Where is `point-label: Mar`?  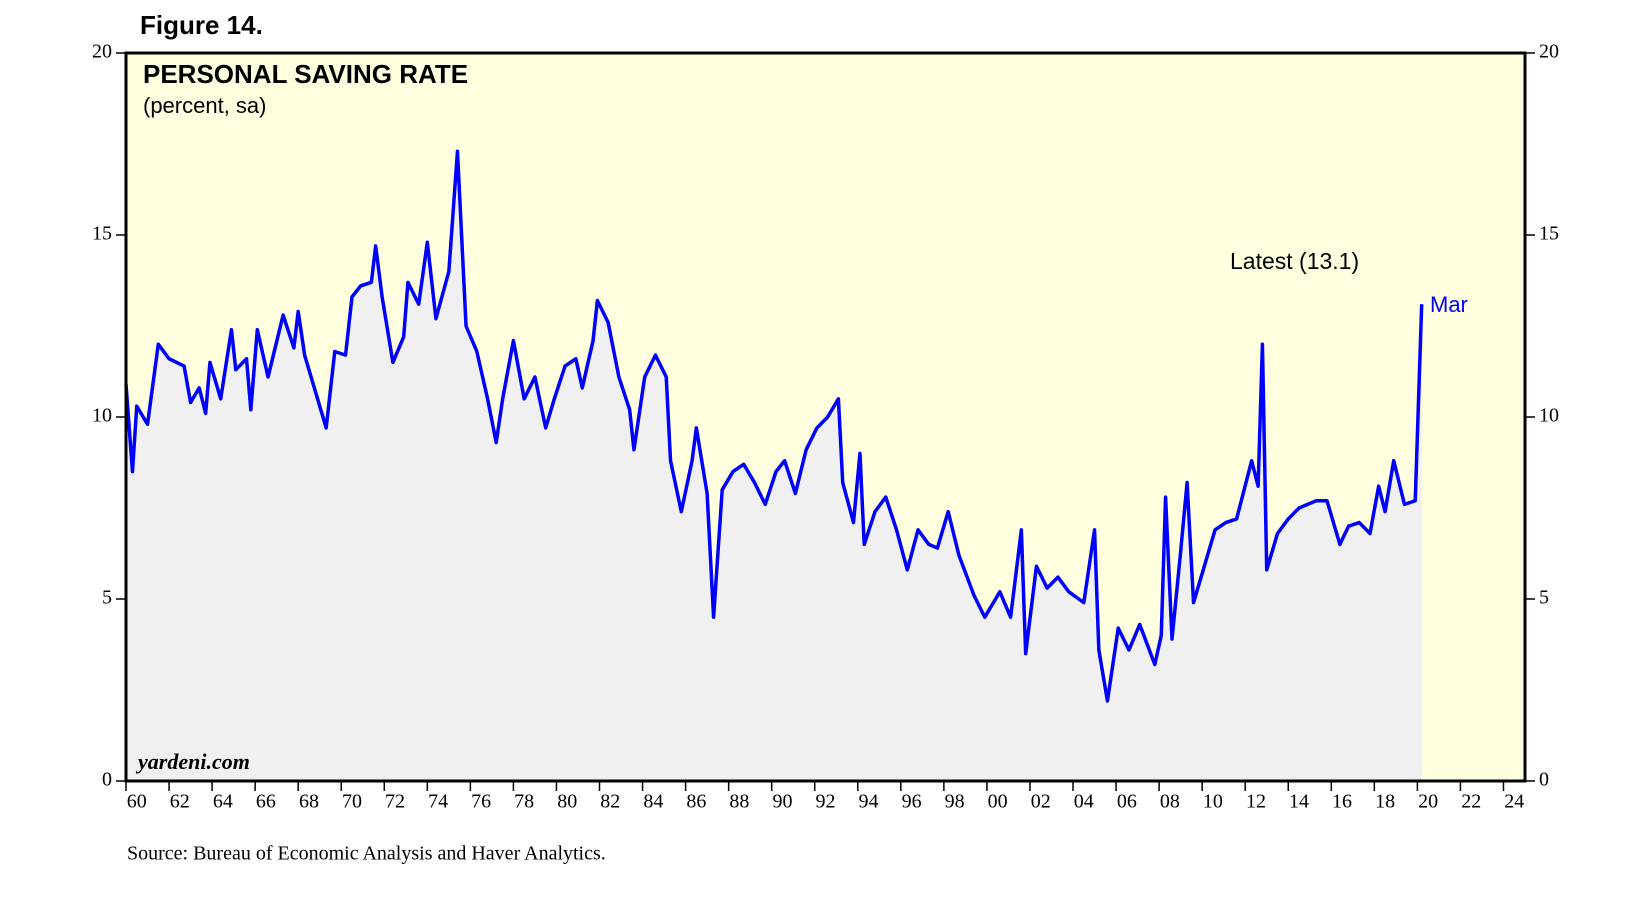
point-label: Mar is located at coordinates (1449, 304).